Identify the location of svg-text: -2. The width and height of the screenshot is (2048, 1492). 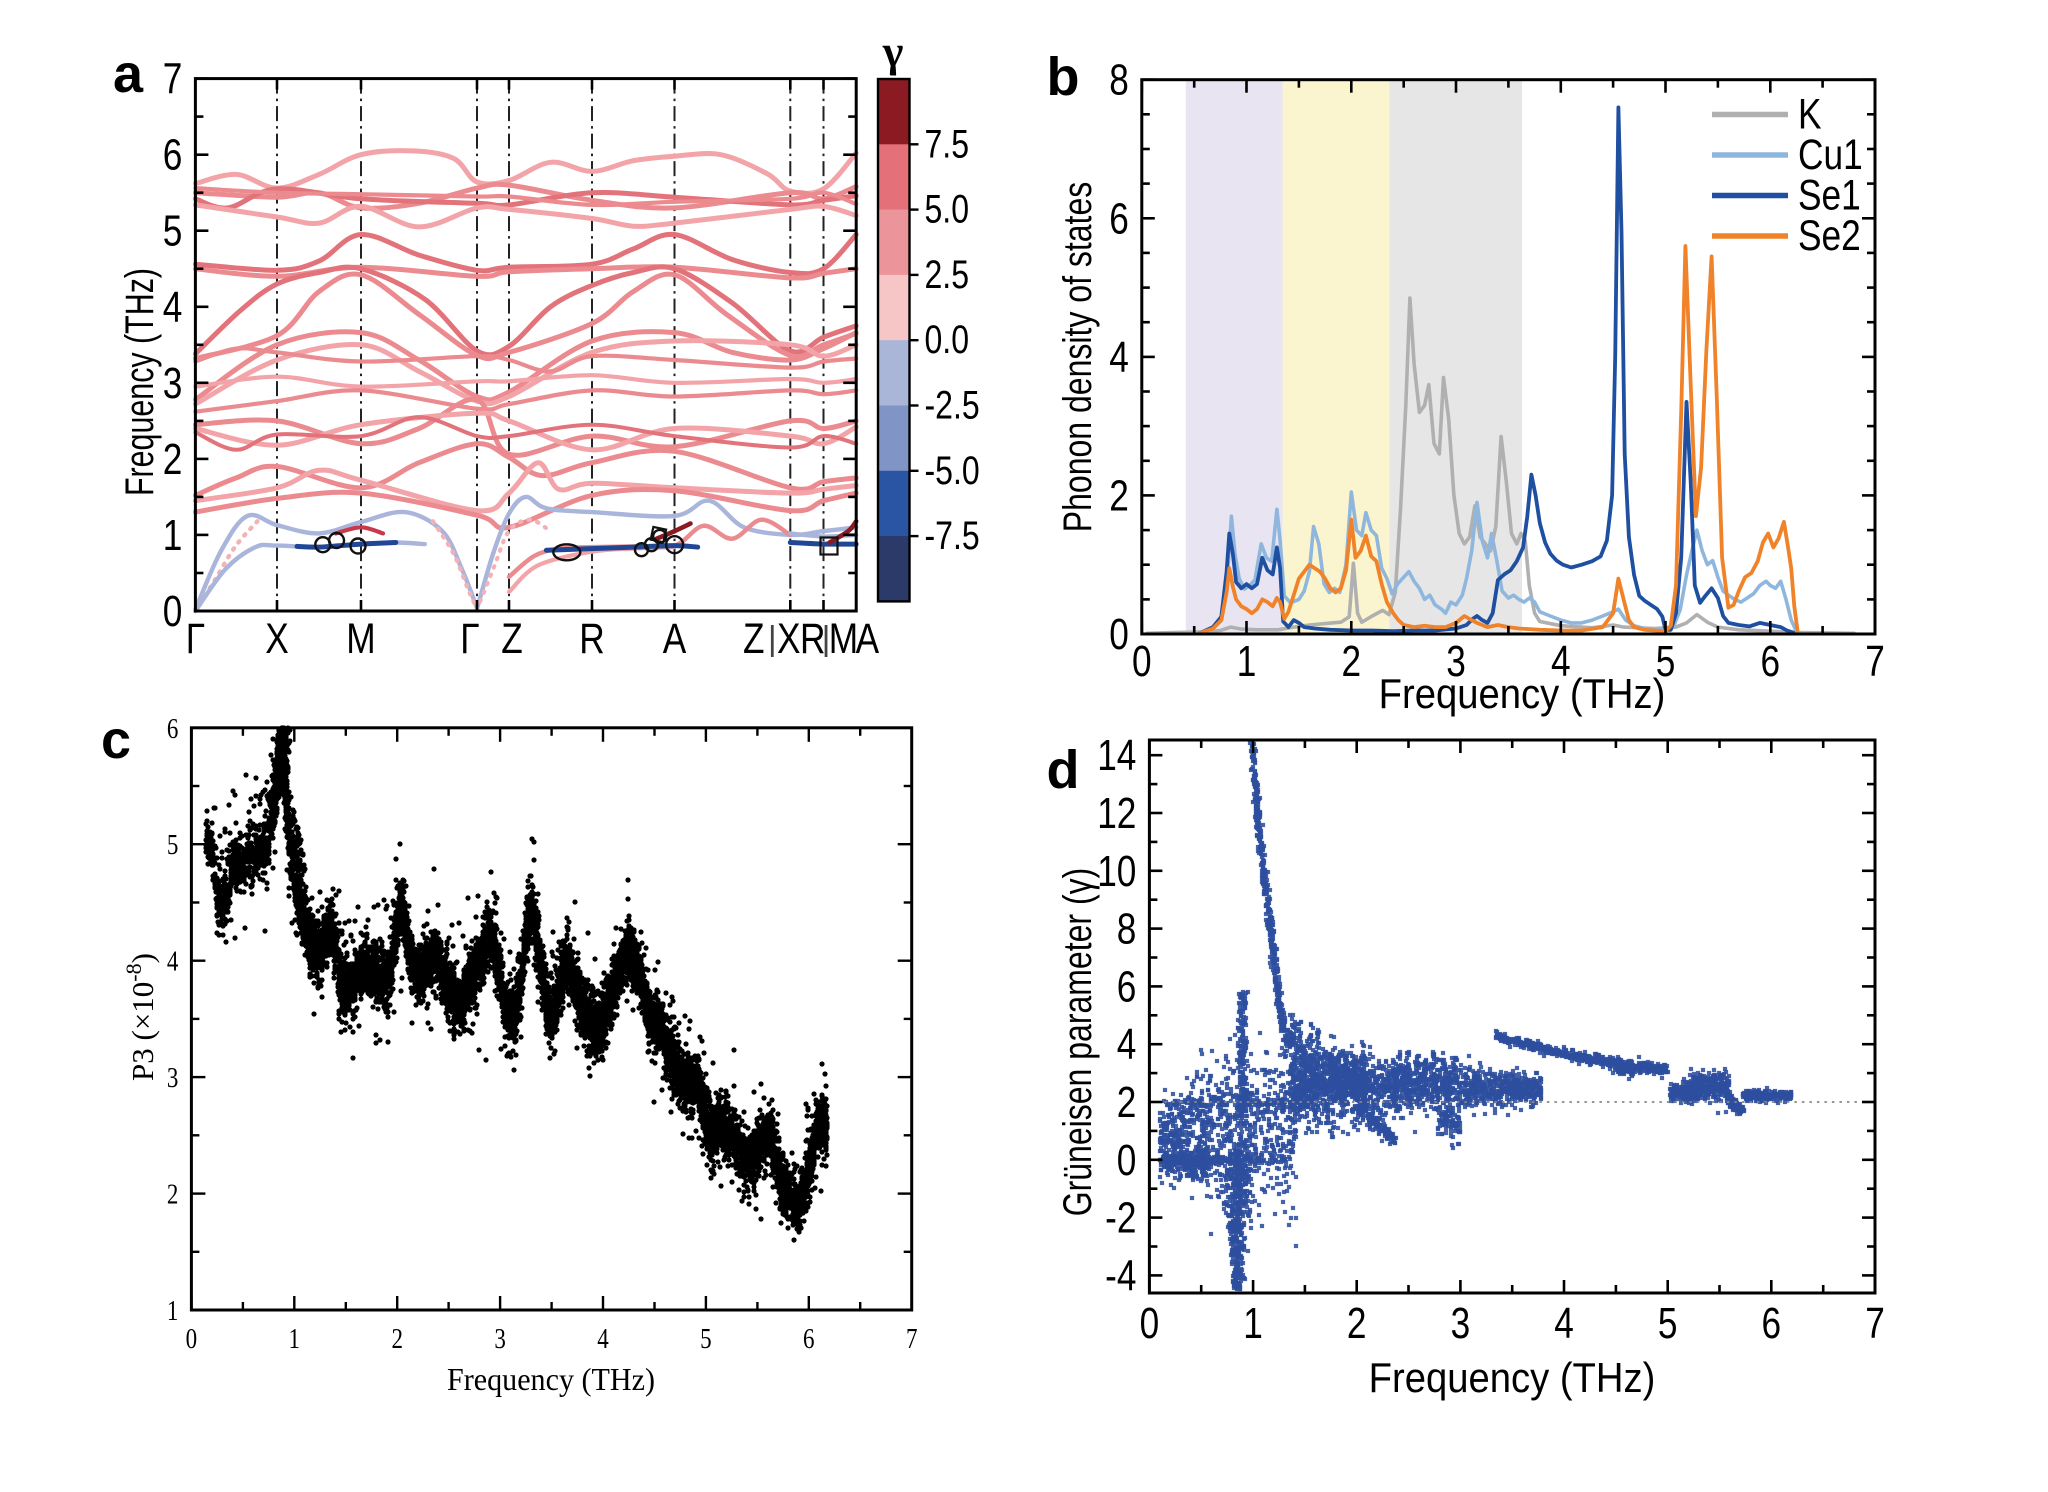
(1120, 1218).